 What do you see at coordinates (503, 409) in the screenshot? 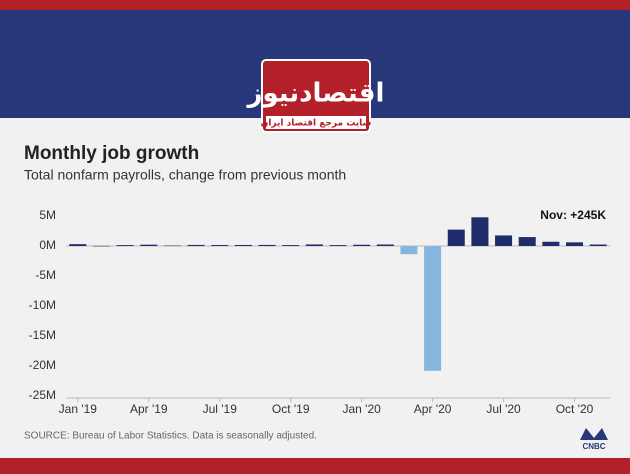
I see `x-tick-label: Jul '20` at bounding box center [503, 409].